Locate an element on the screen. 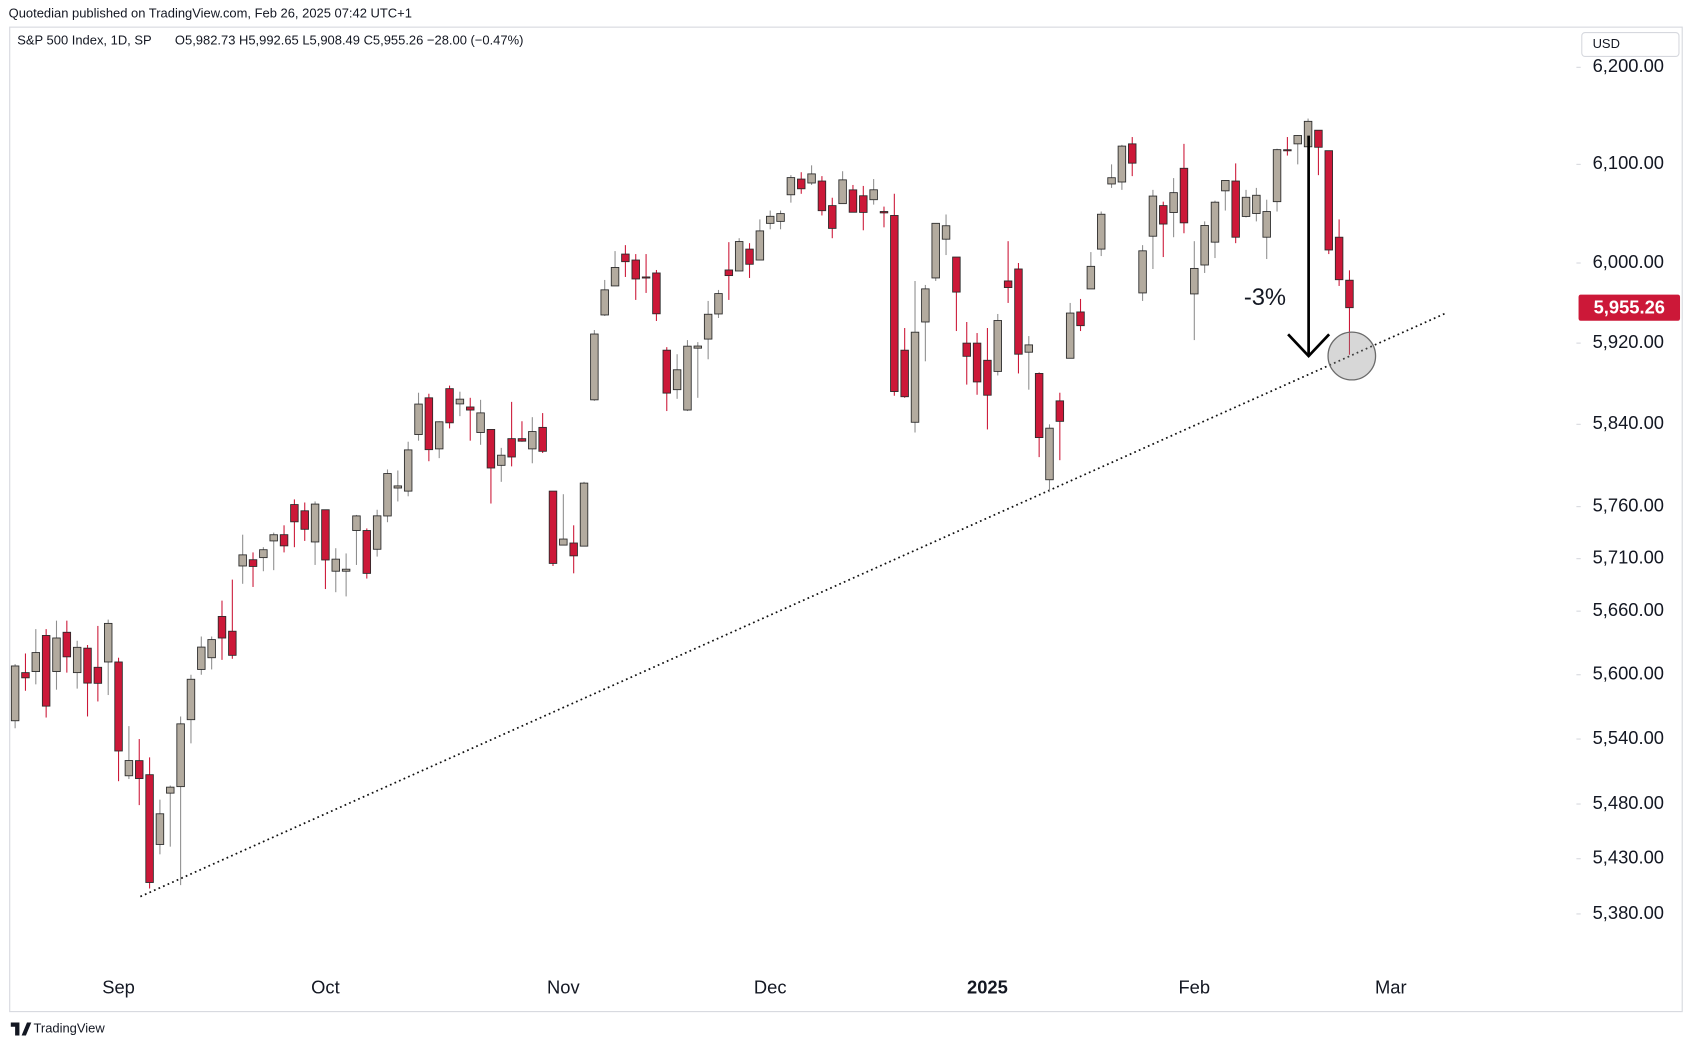 Image resolution: width=1693 pixels, height=1042 pixels. symbol-title: S&P 500 Index, 1D, SP is located at coordinates (84, 40).